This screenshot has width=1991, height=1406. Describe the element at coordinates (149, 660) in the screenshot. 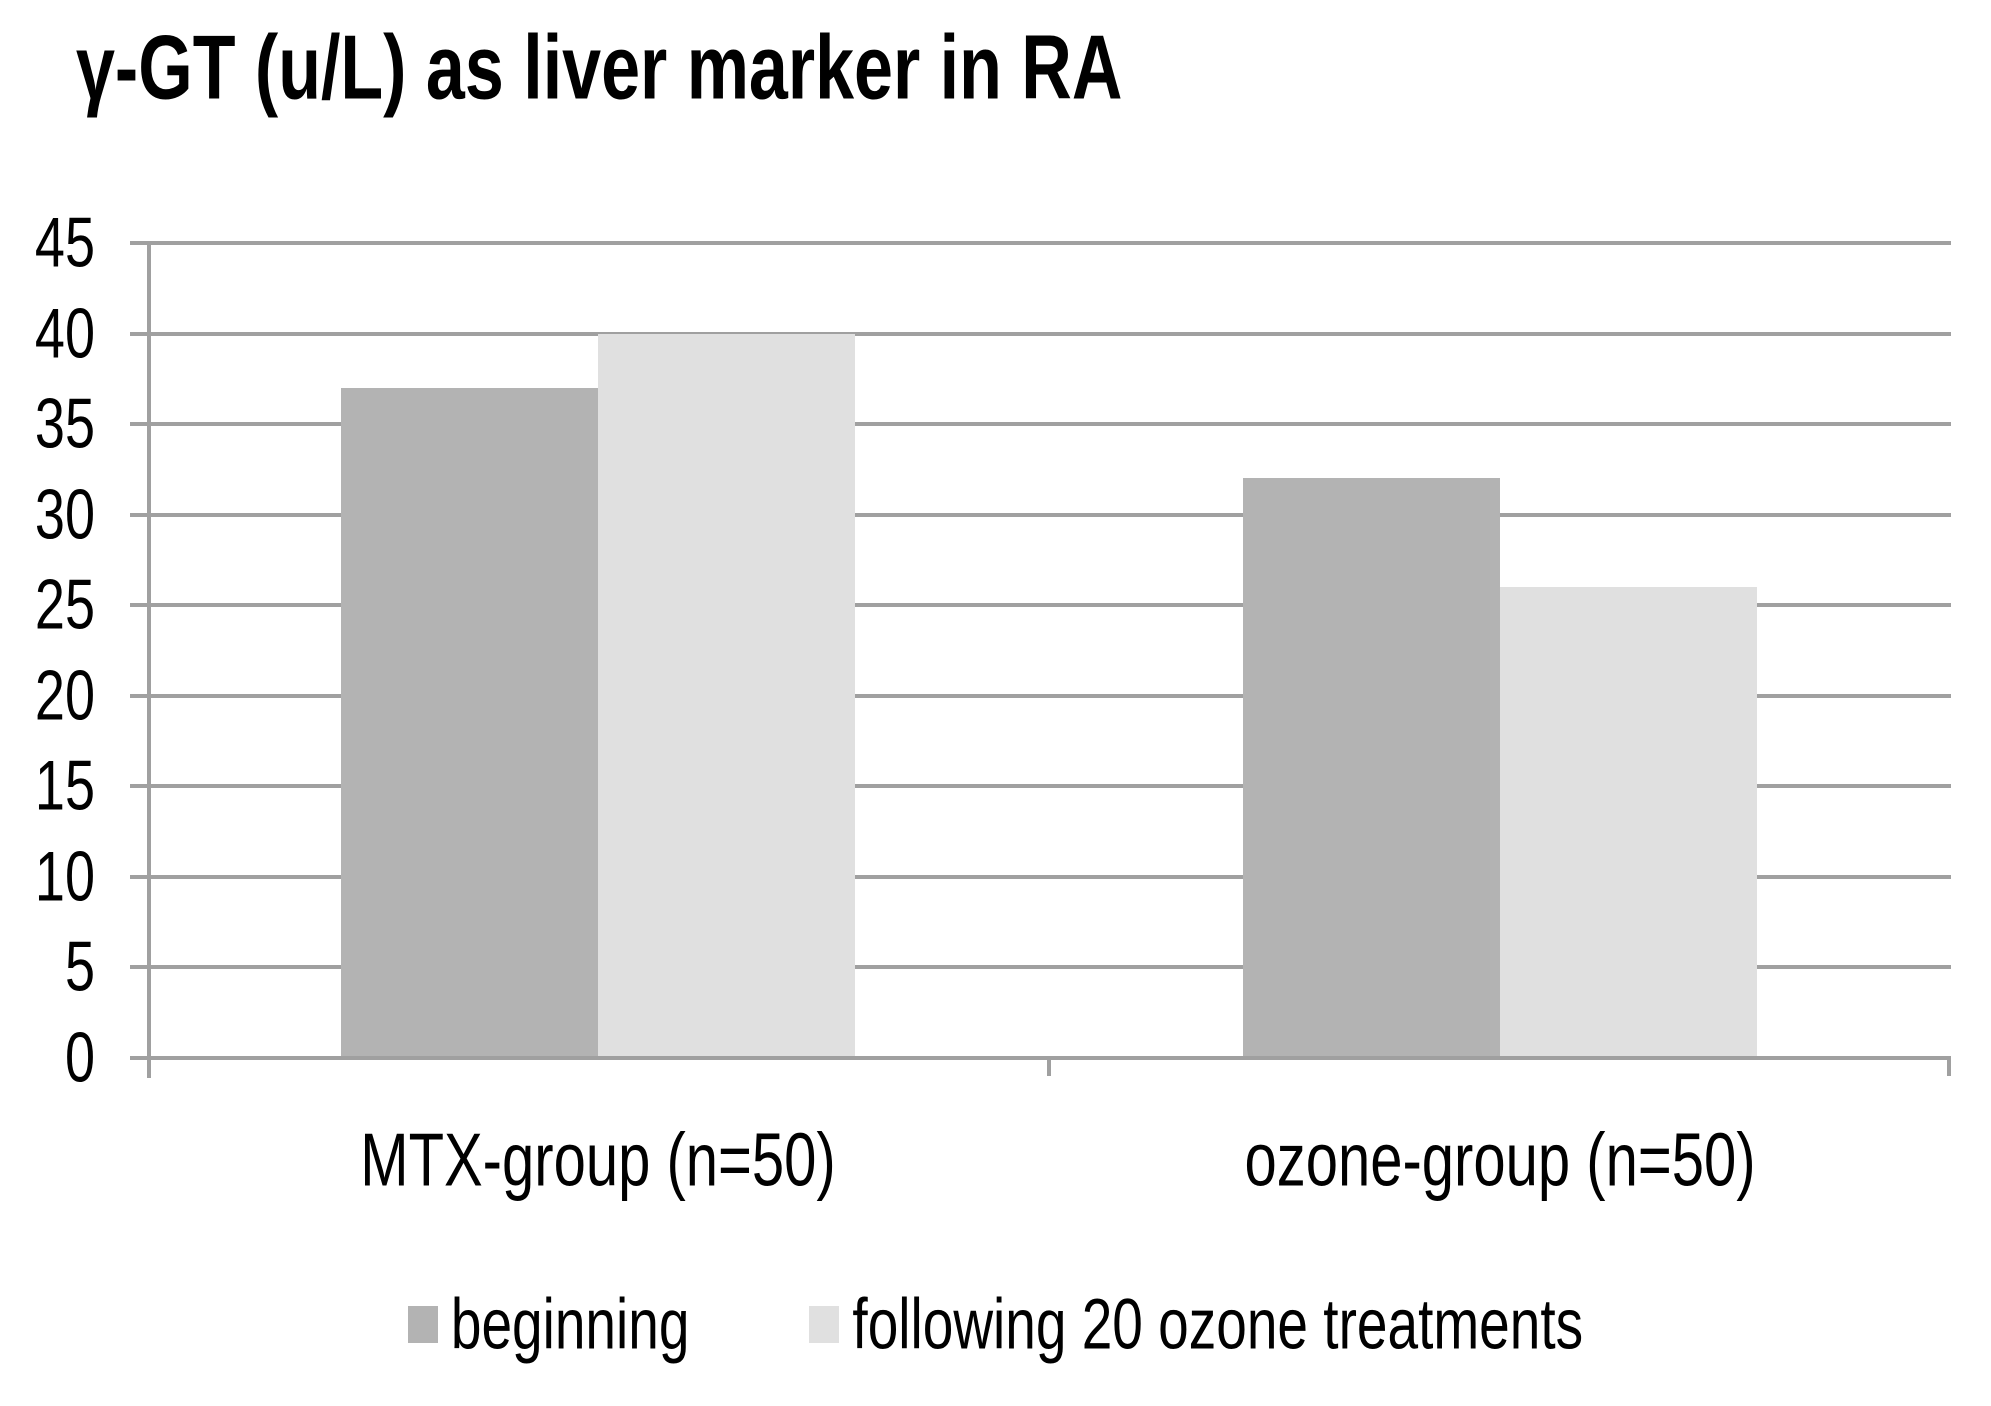

I see `y-axis-line` at that location.